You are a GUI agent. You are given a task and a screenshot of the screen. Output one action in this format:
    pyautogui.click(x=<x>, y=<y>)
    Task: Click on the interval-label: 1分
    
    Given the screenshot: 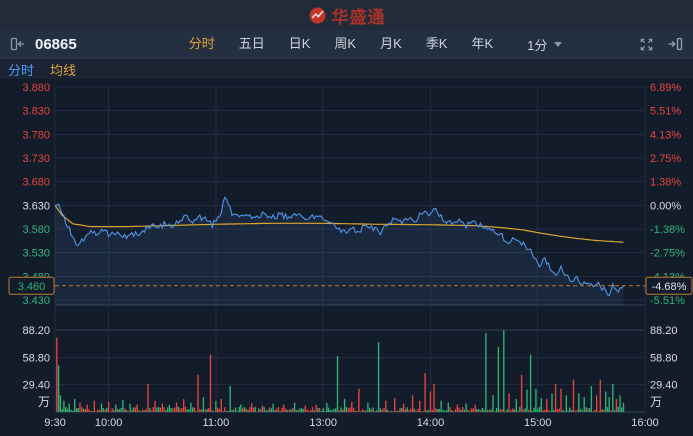 What is the action you would take?
    pyautogui.click(x=537, y=45)
    